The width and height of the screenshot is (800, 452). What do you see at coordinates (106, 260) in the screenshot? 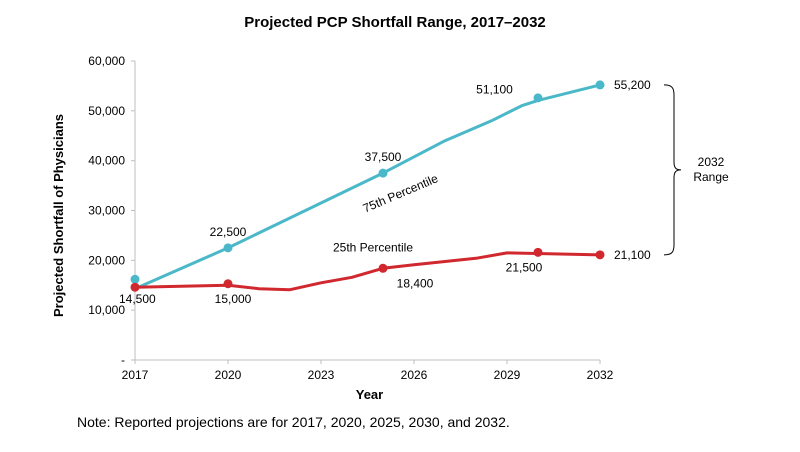
I see `y-tick-label: 20,000` at bounding box center [106, 260].